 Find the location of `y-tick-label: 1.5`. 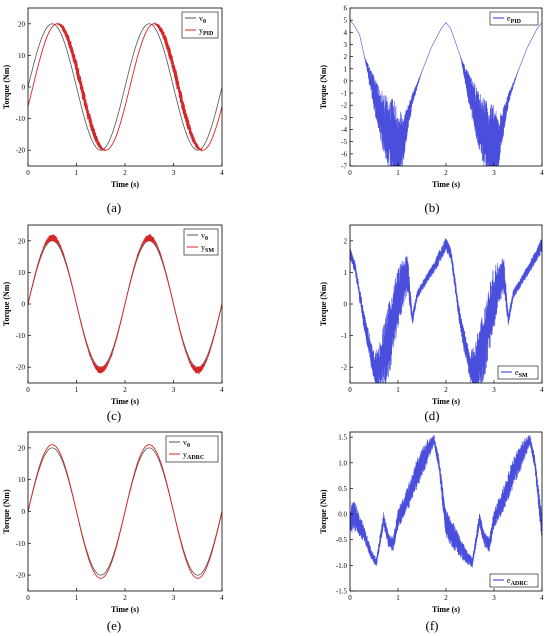

y-tick-label: 1.5 is located at coordinates (342, 438).